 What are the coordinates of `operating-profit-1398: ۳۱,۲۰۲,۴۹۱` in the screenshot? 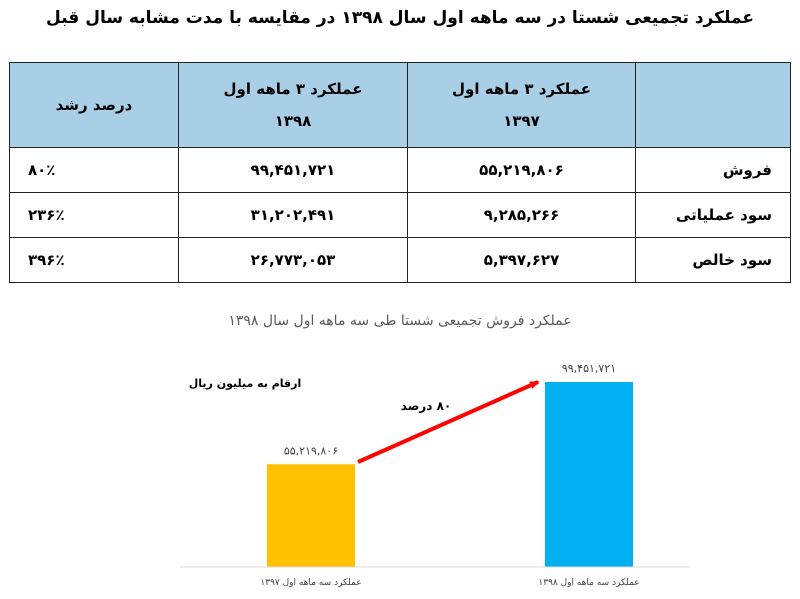 It's located at (293, 215).